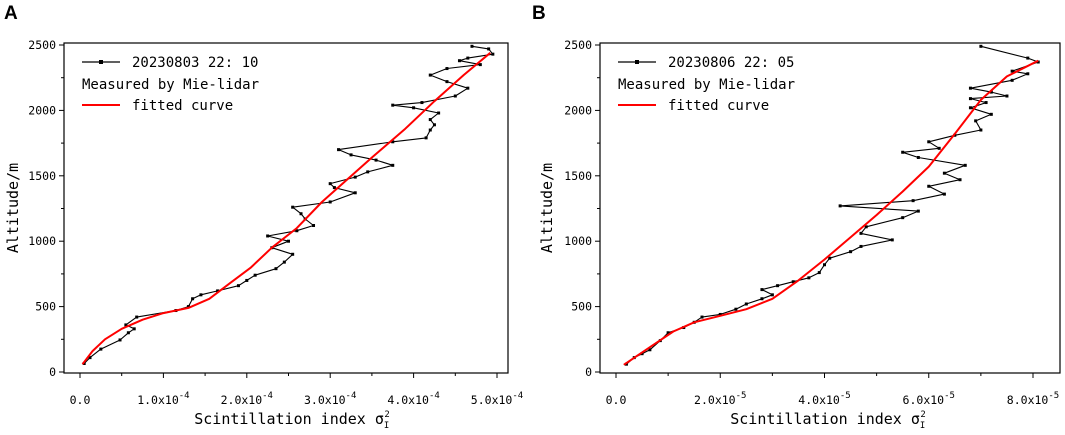 The width and height of the screenshot is (1065, 435). What do you see at coordinates (578, 45) in the screenshot?
I see `y-tick-label: 2500` at bounding box center [578, 45].